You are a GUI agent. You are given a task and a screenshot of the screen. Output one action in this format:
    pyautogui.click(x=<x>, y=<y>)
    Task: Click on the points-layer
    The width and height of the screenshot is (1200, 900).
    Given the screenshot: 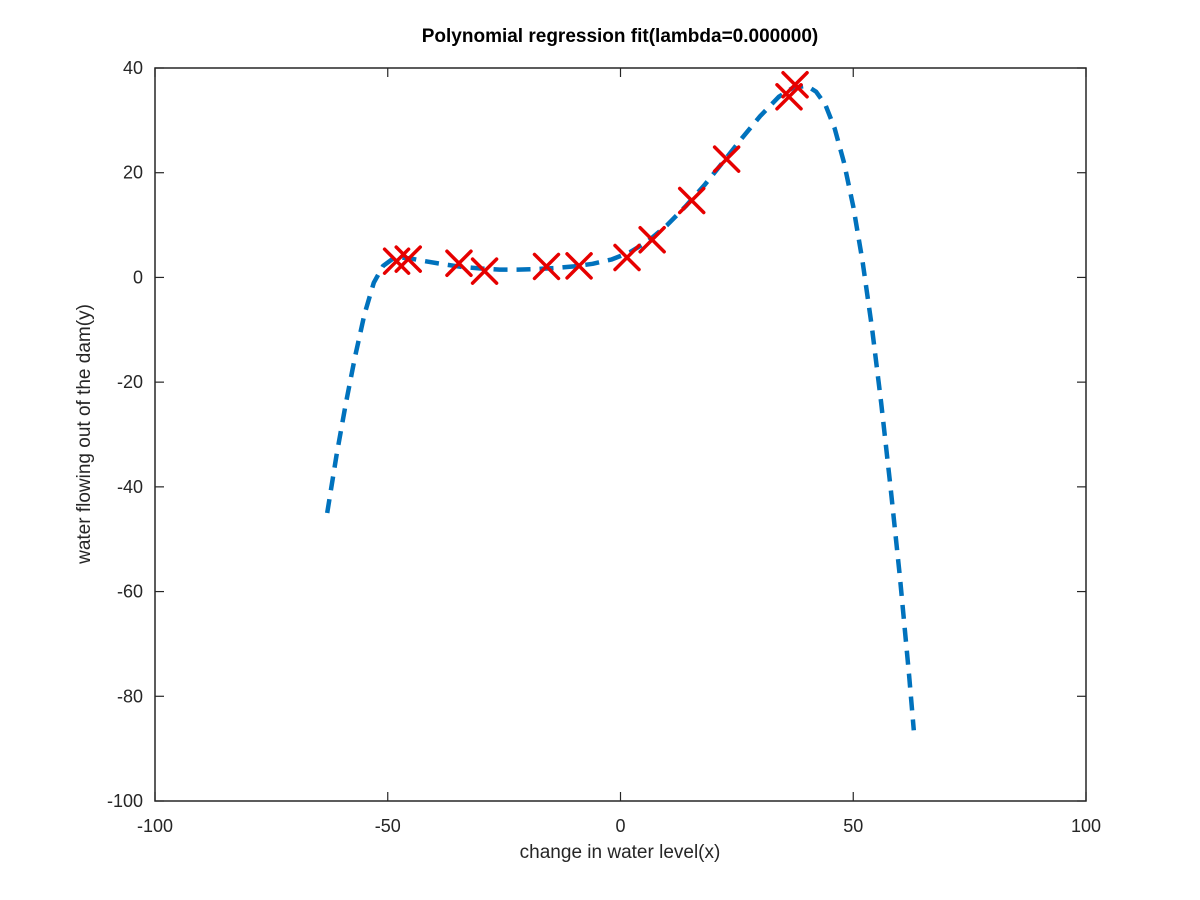 What is the action you would take?
    pyautogui.click(x=595, y=178)
    